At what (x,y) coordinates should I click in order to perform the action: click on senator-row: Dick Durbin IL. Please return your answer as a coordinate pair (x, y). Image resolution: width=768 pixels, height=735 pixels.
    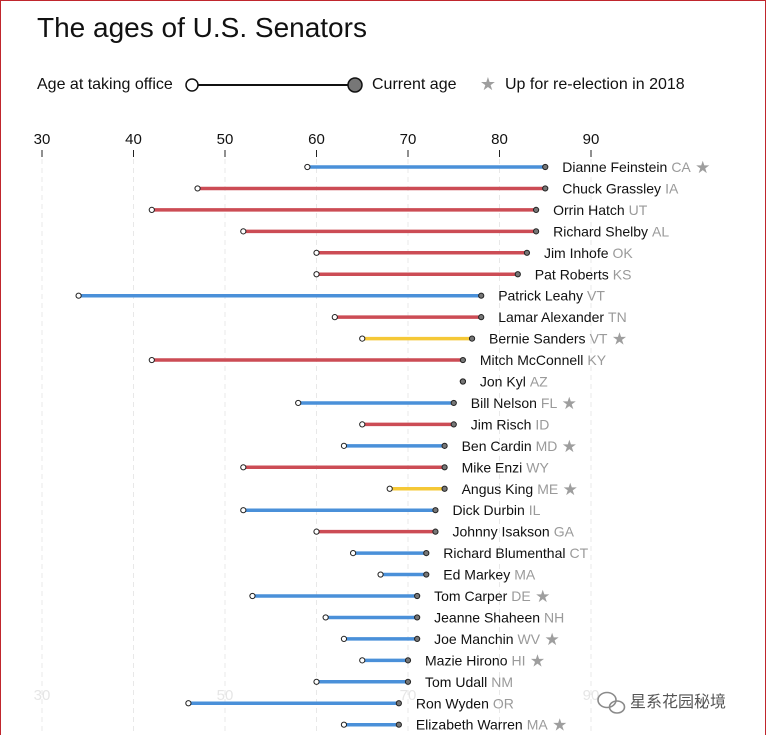
    Looking at the image, I should click on (390, 510).